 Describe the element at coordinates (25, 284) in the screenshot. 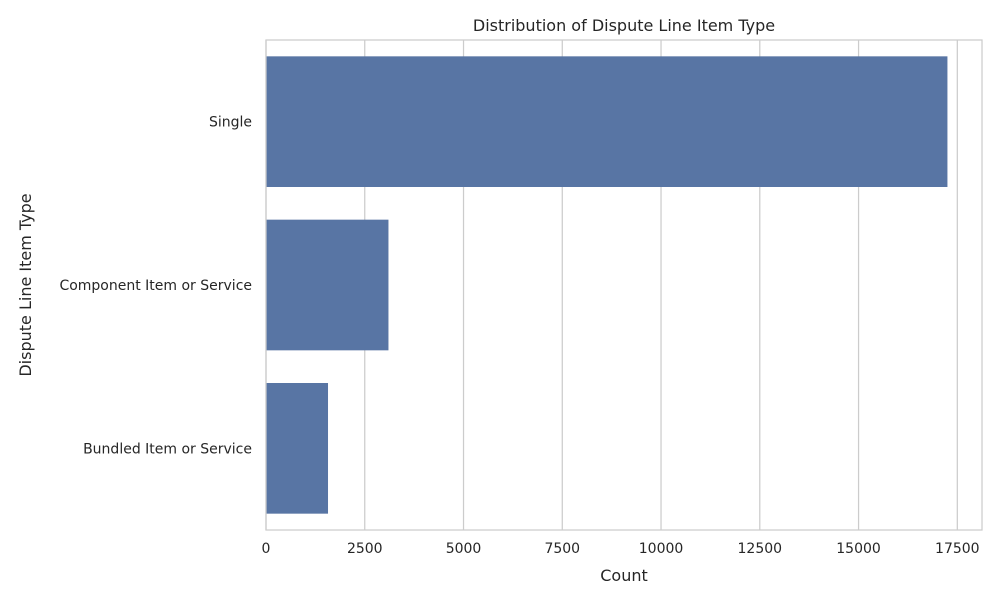

I see `y-axis-label: Dispute Line Item Type` at that location.